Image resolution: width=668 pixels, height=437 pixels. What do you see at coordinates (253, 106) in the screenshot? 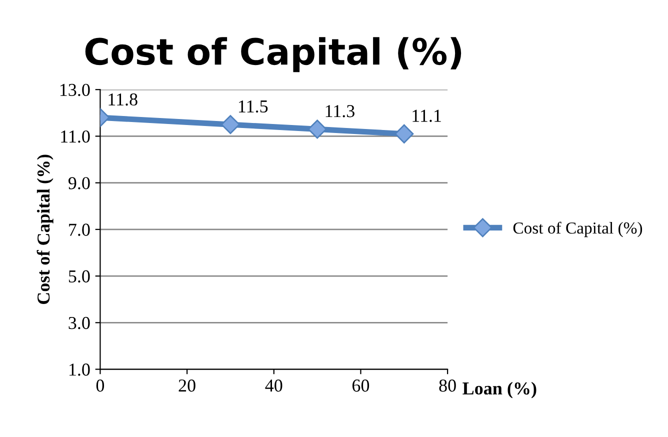
I see `data-label: 11.5` at bounding box center [253, 106].